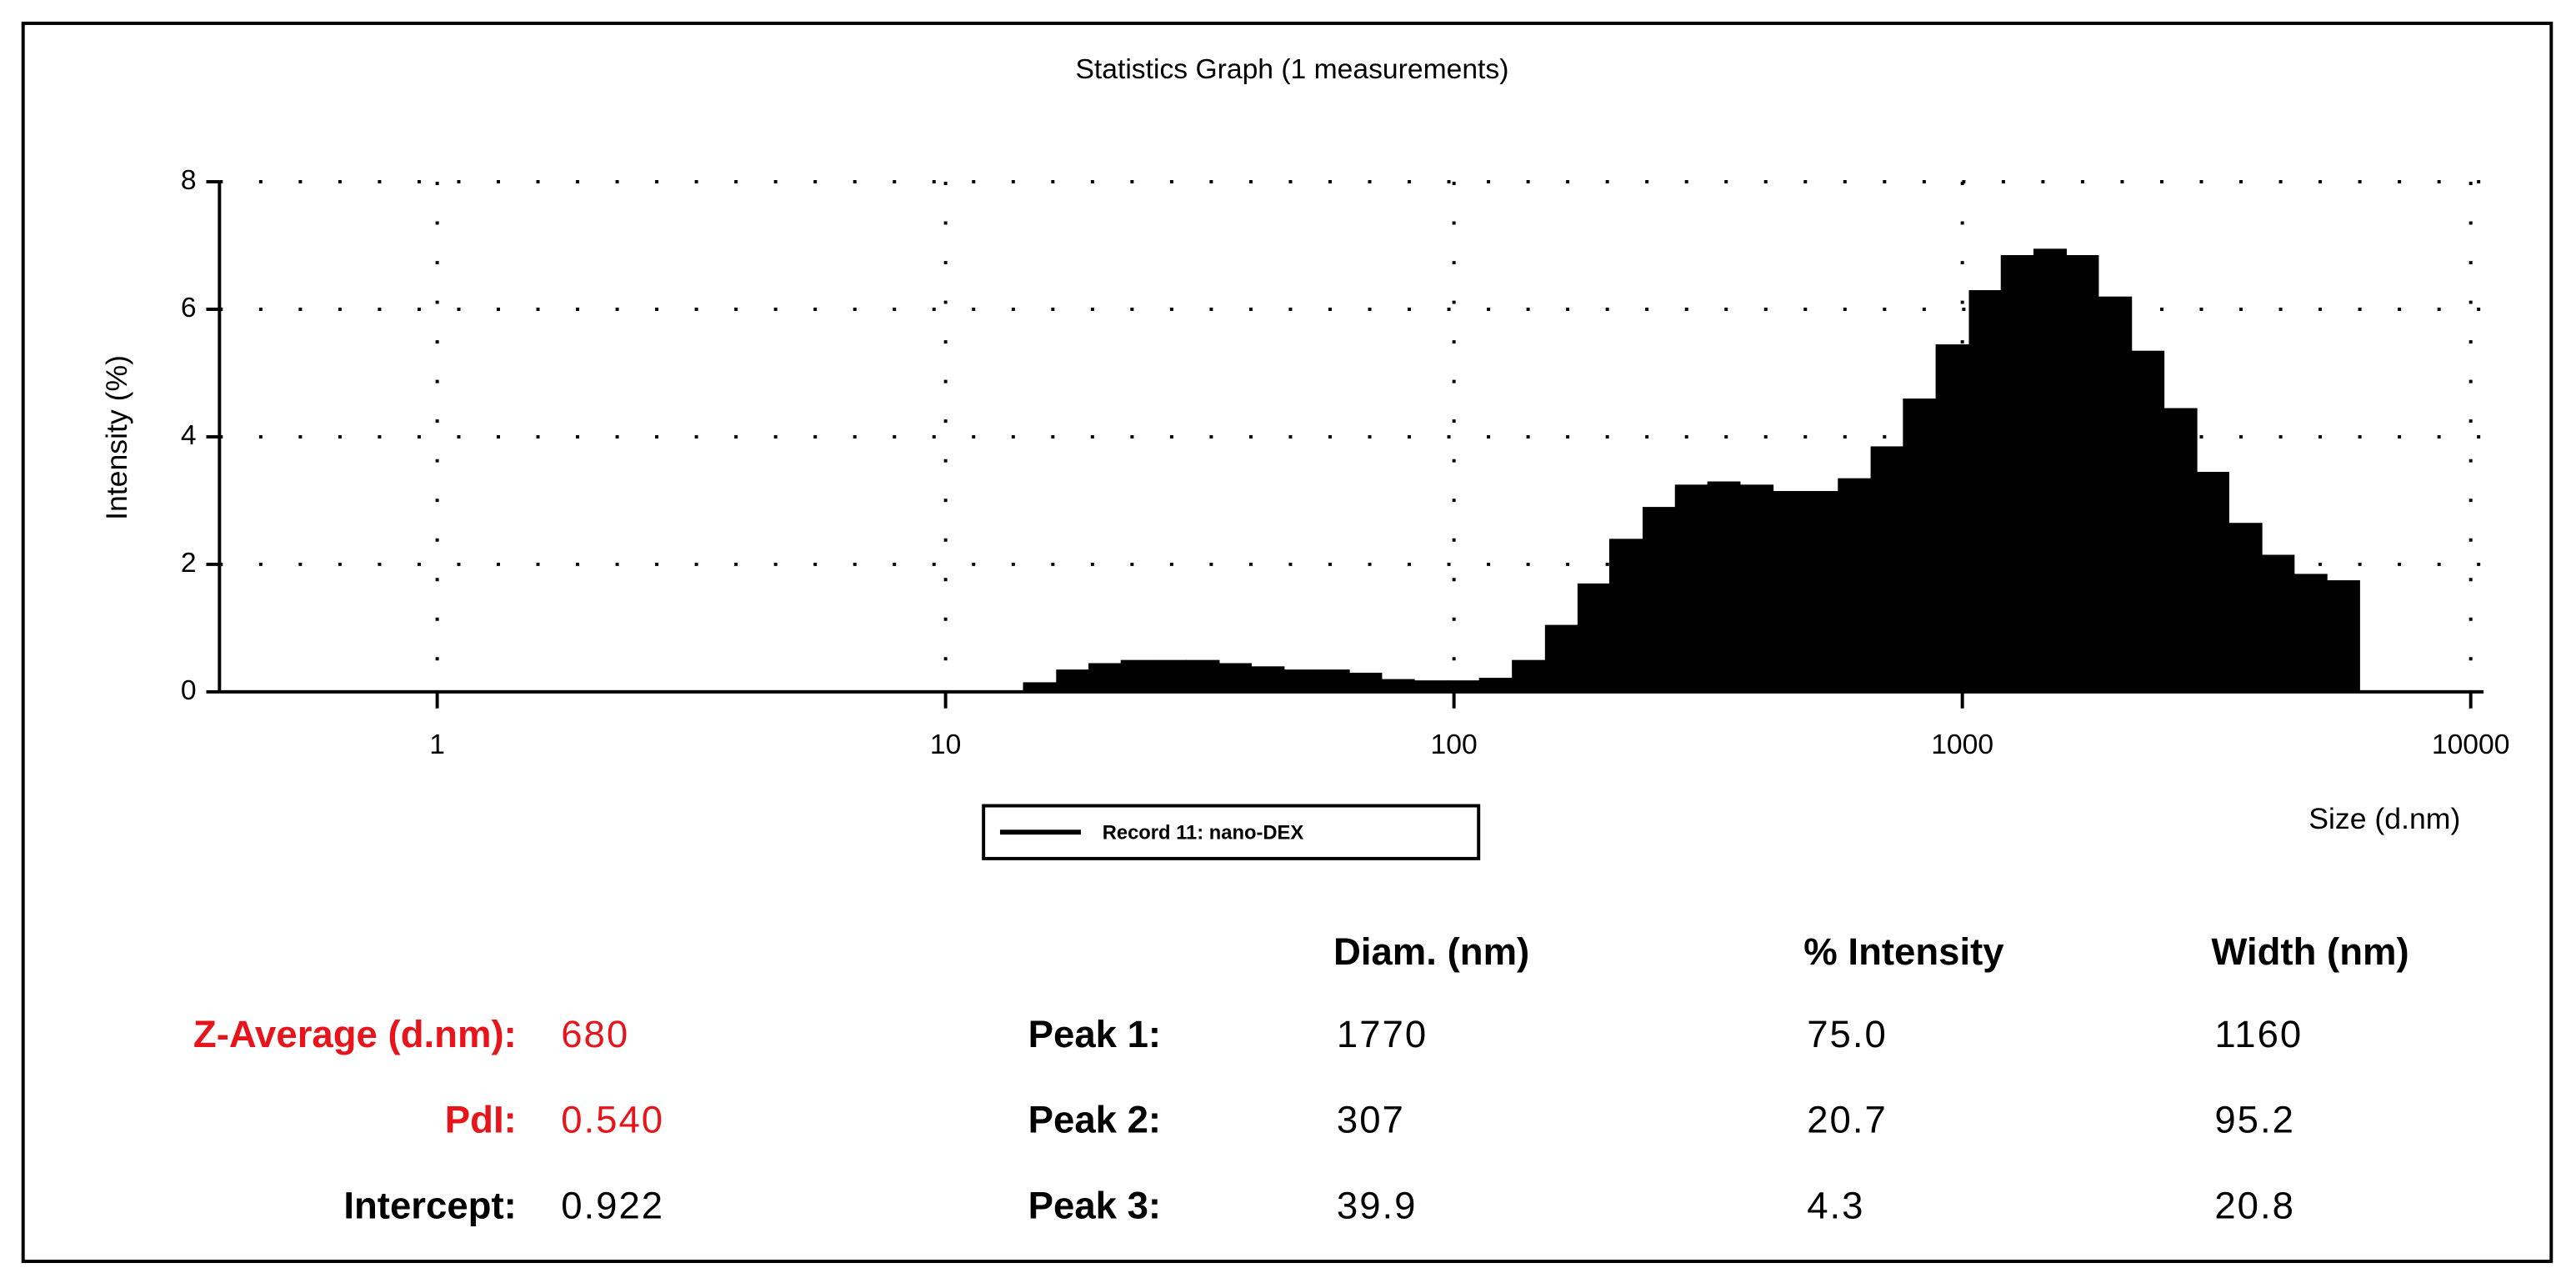  I want to click on x-tick-label: 1000, so click(1962, 744).